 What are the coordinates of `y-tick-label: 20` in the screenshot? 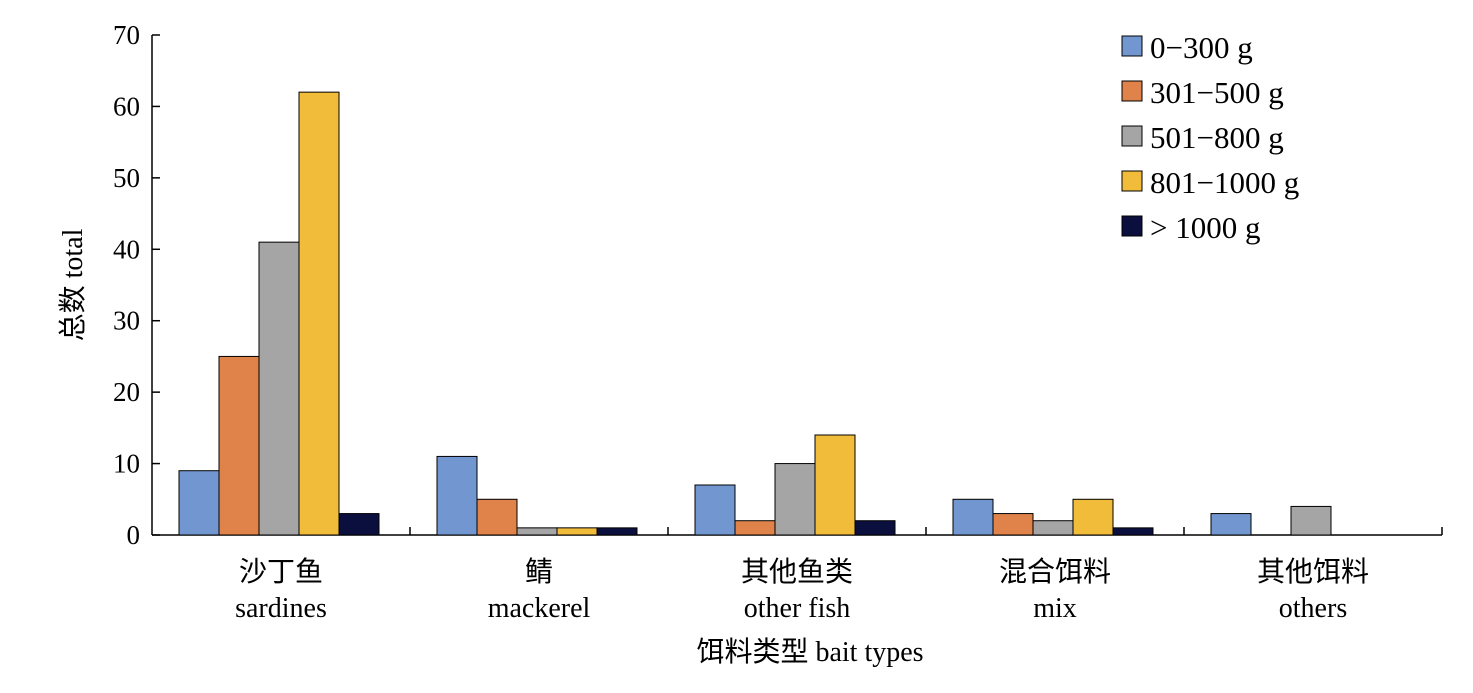 It's located at (126, 392).